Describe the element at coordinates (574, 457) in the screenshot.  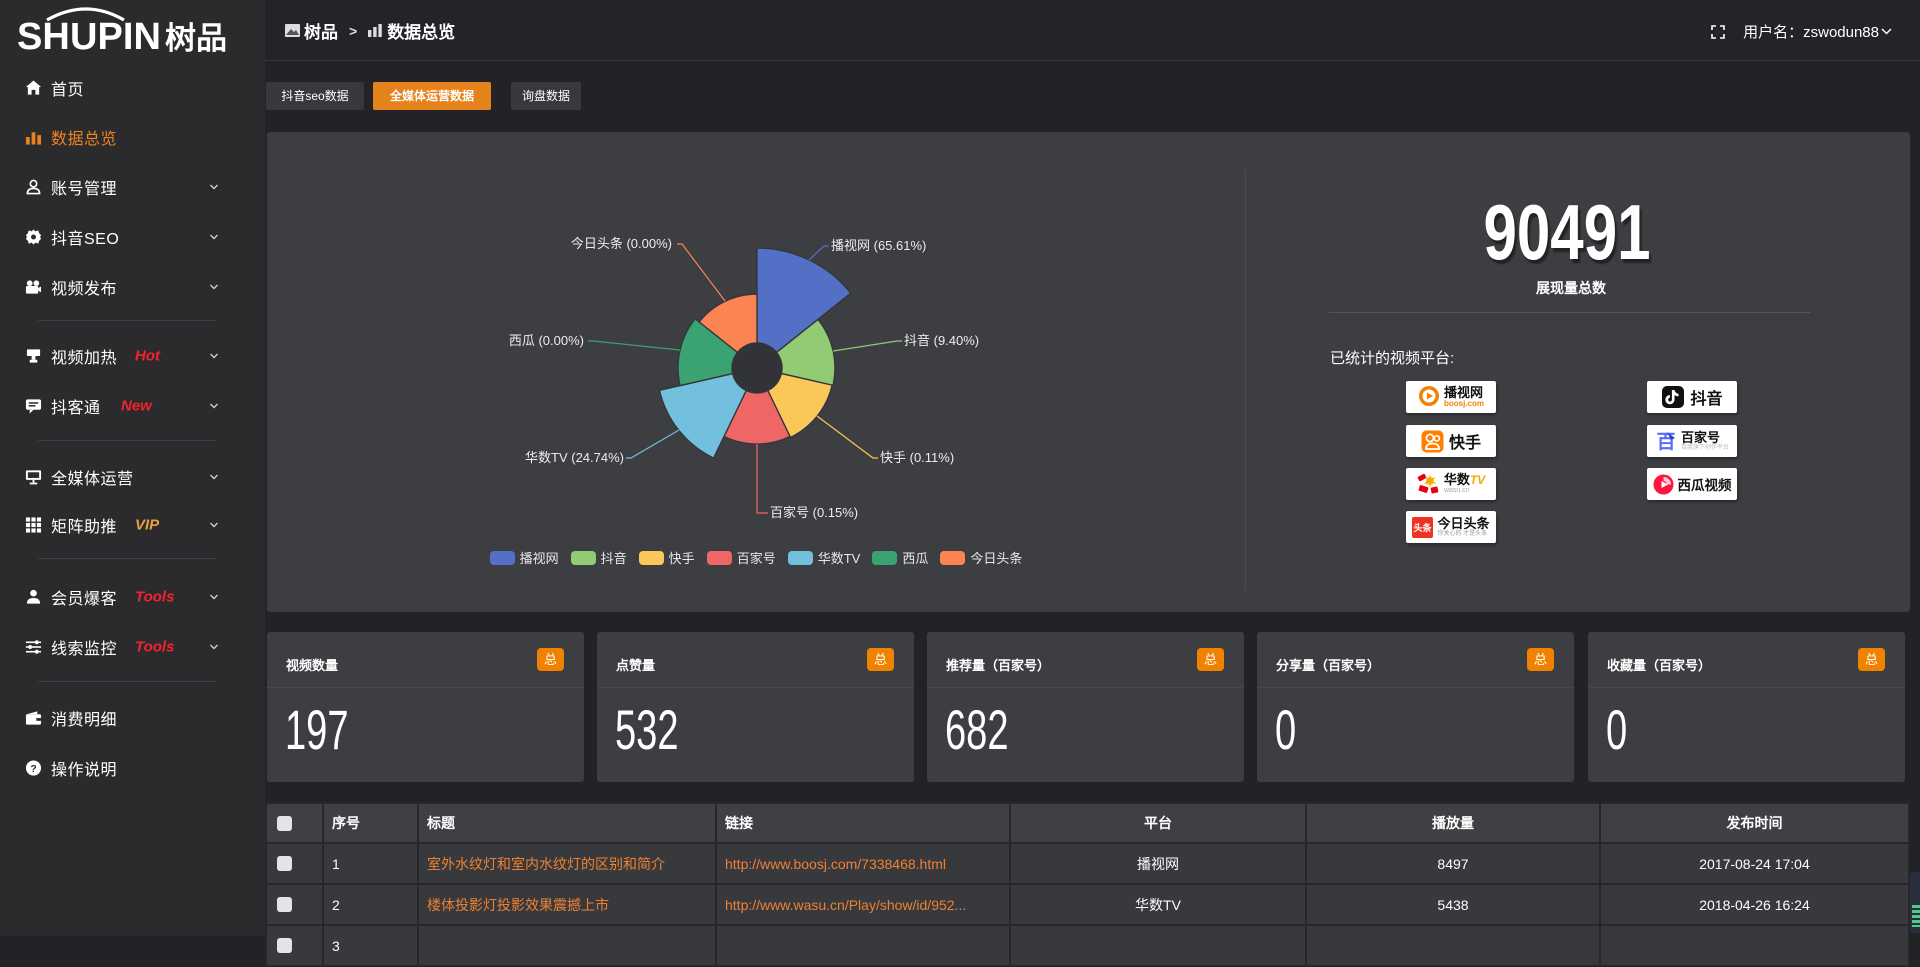
I see `svg-text: 华数TV (24.74%)` at that location.